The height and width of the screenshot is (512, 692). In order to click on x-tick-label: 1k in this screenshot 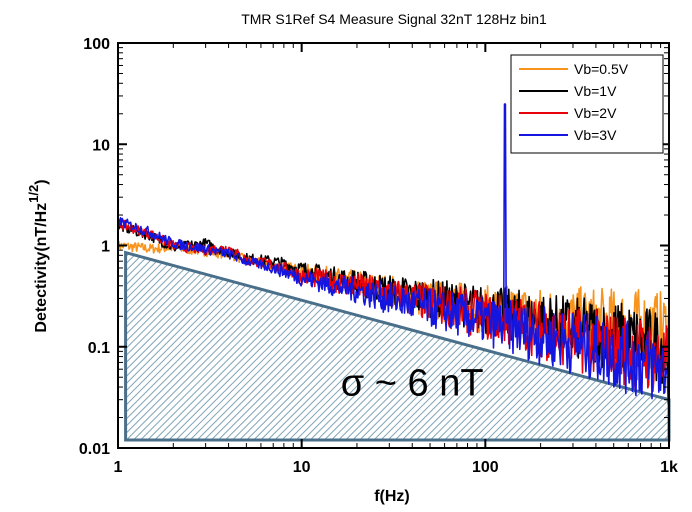, I will do `click(669, 467)`.